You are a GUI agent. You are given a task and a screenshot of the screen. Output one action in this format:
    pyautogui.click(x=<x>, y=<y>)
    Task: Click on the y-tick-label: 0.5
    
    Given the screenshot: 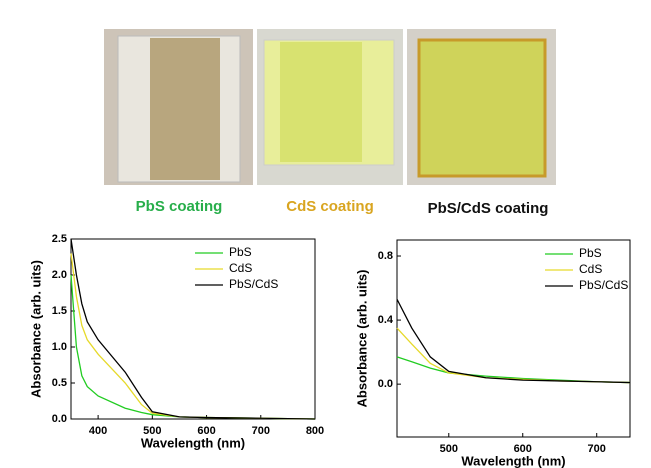 What is the action you would take?
    pyautogui.click(x=59, y=383)
    